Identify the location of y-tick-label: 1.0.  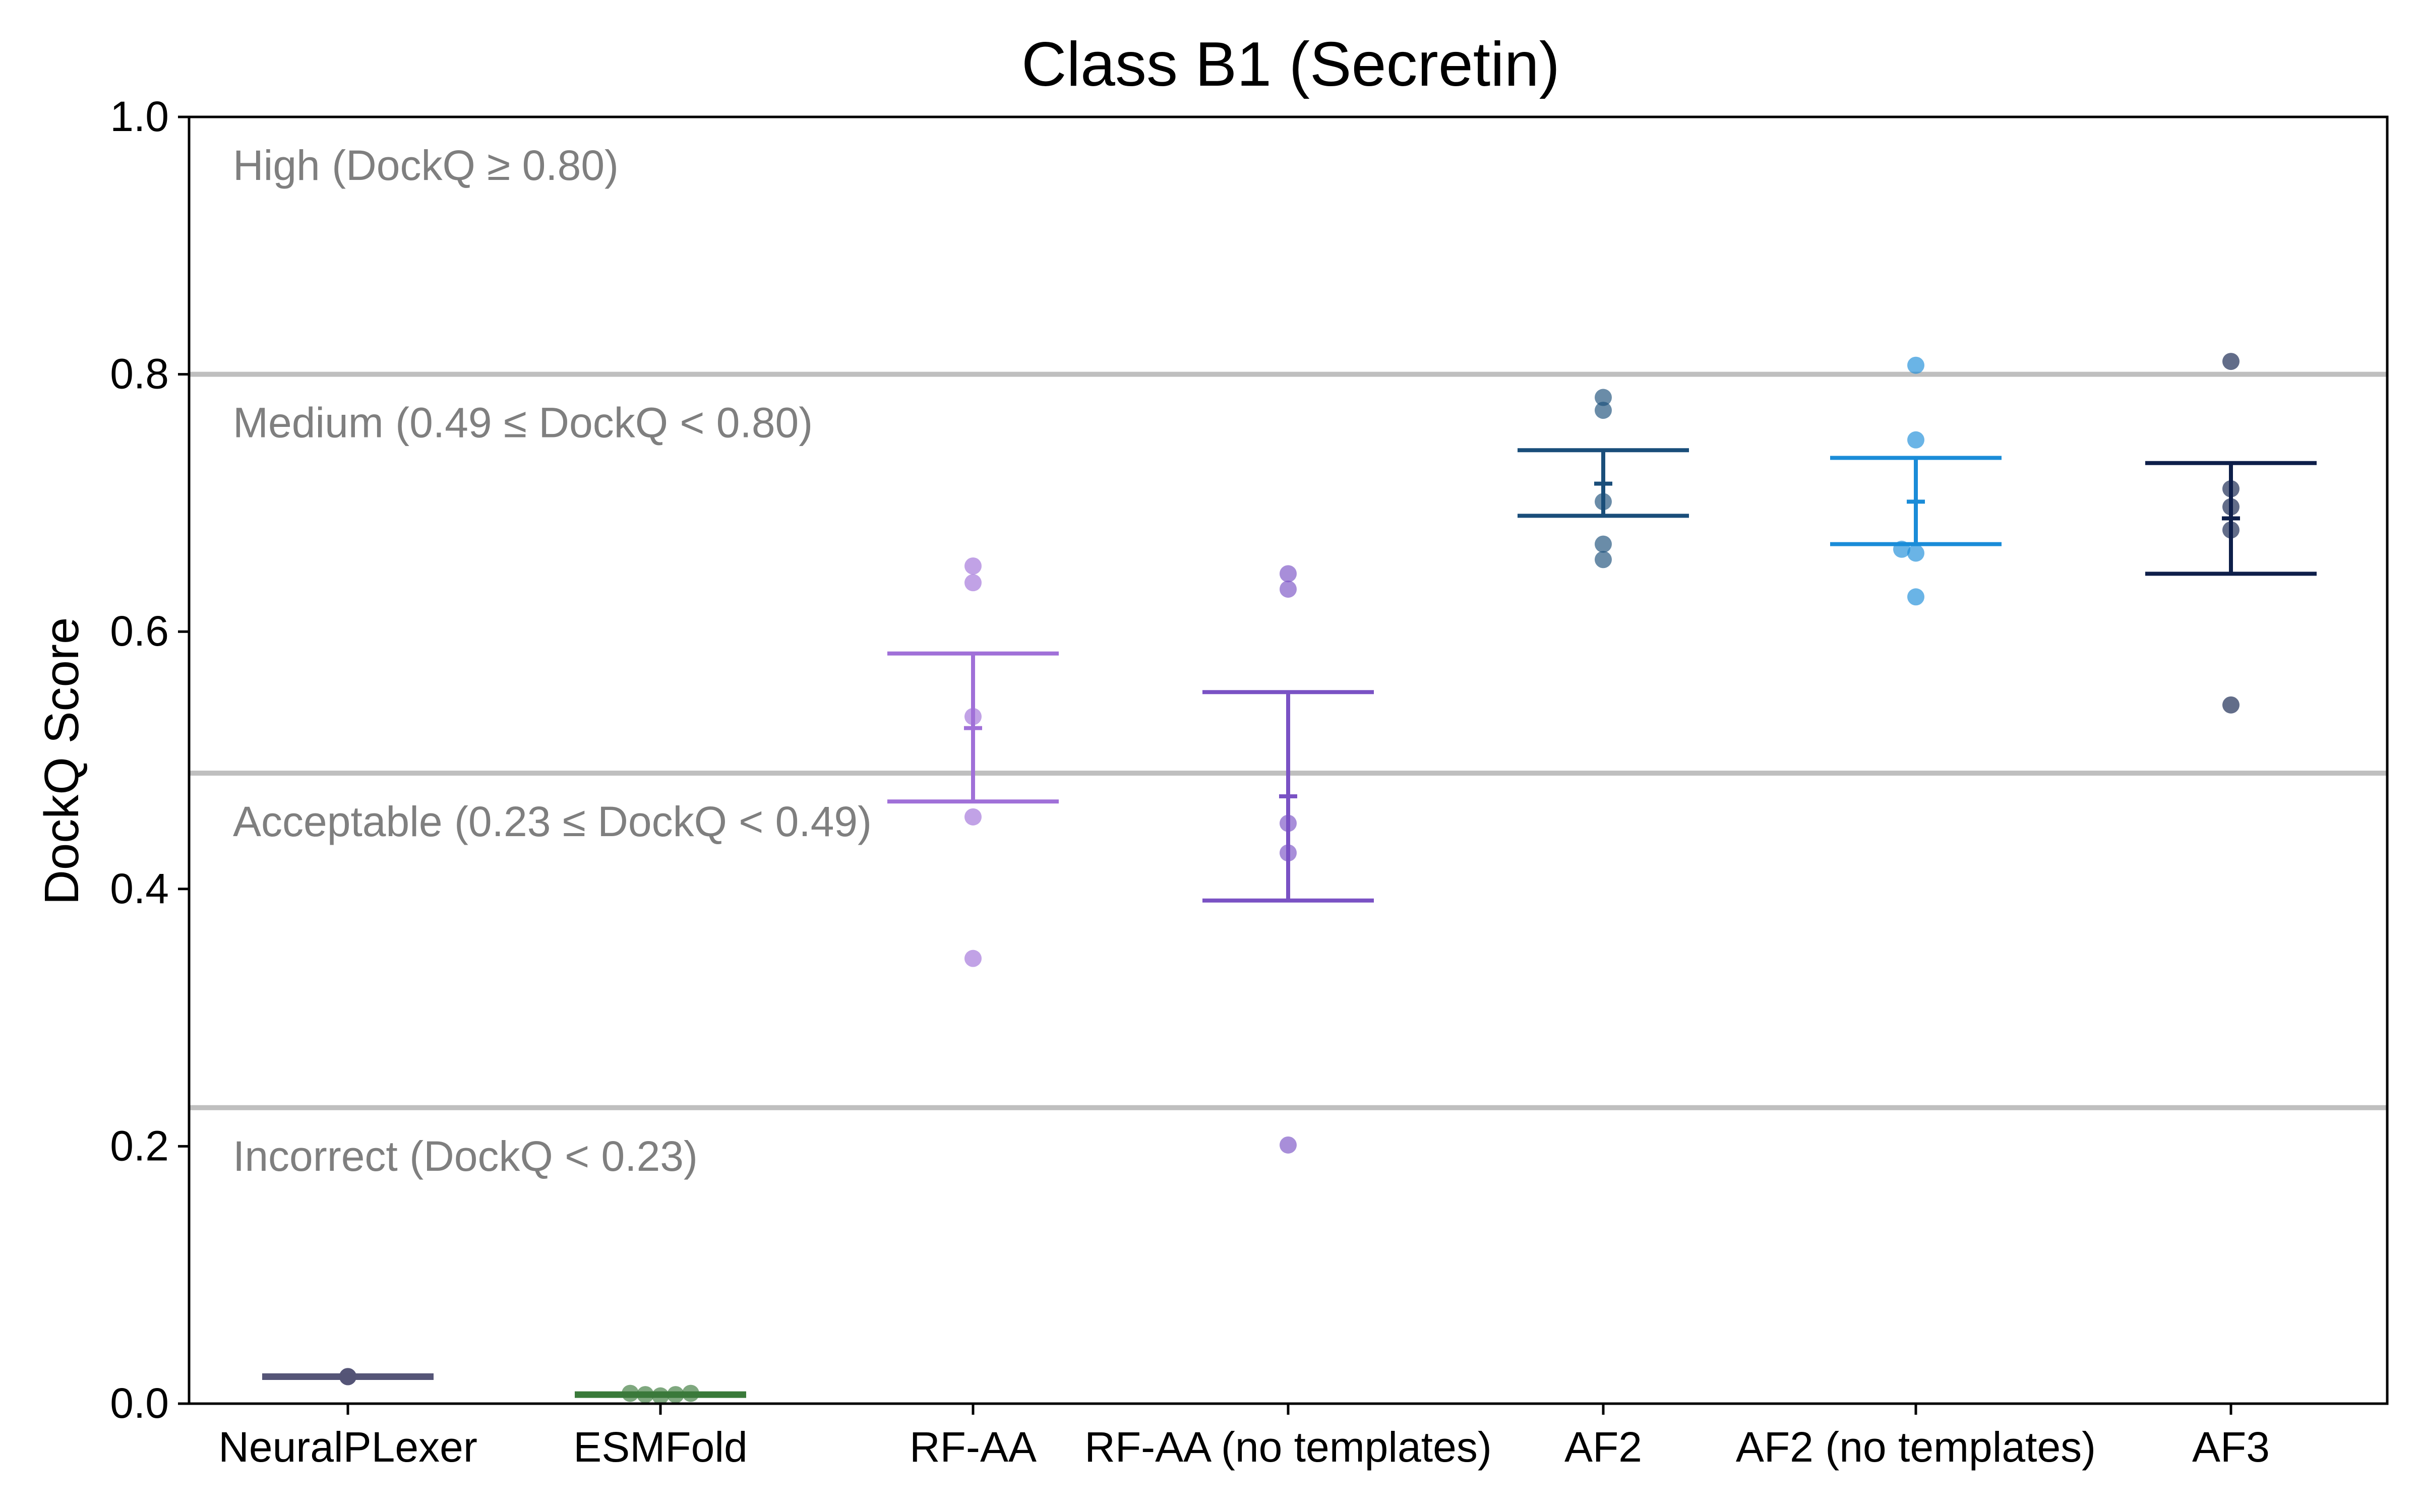
(139, 116).